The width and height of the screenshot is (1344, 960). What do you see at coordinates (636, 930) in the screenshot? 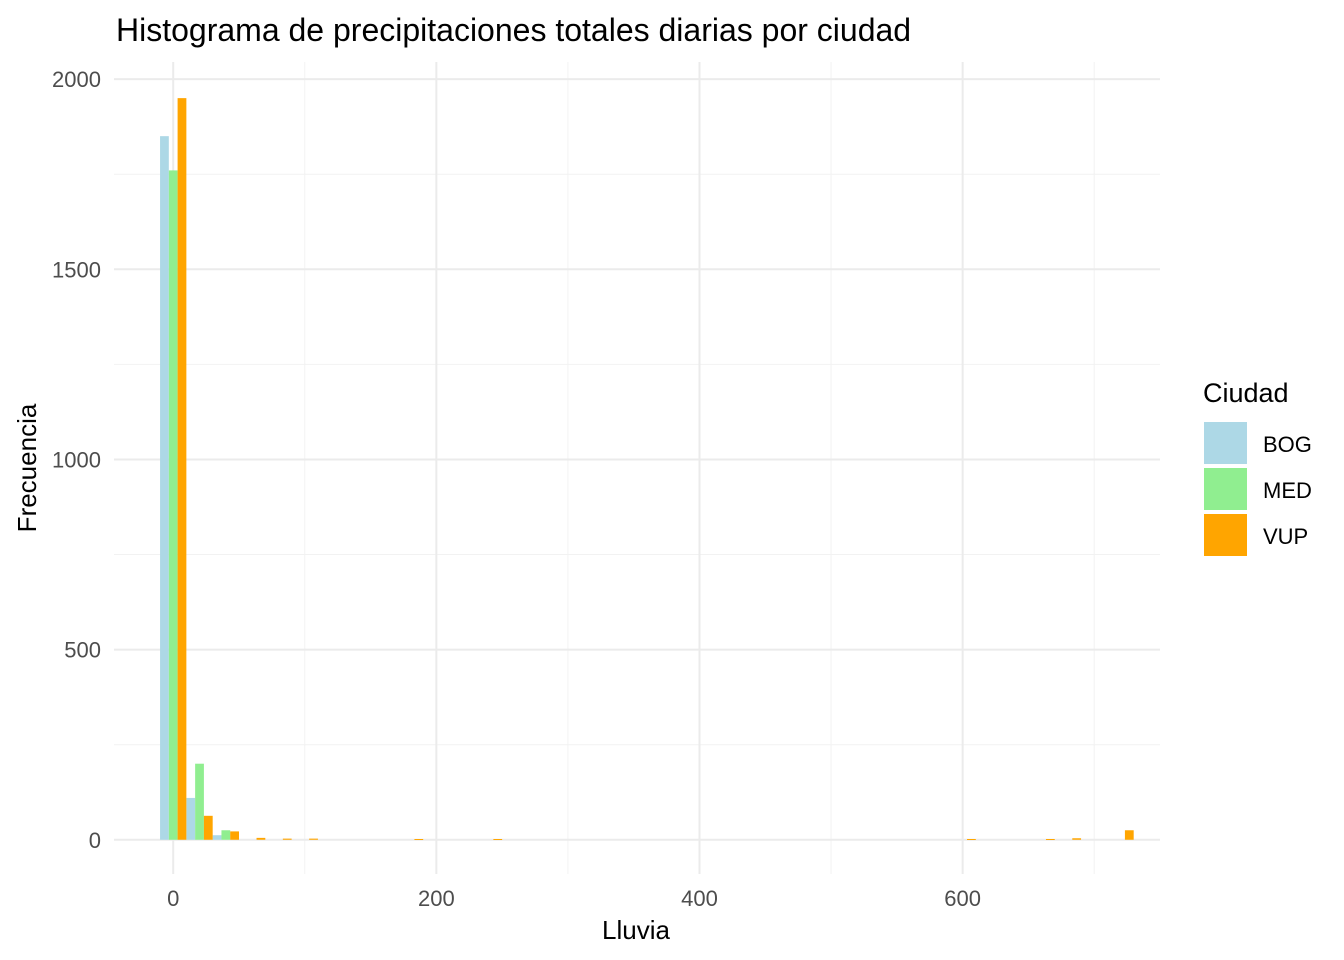
I see `x-axis-label: Lluvia` at bounding box center [636, 930].